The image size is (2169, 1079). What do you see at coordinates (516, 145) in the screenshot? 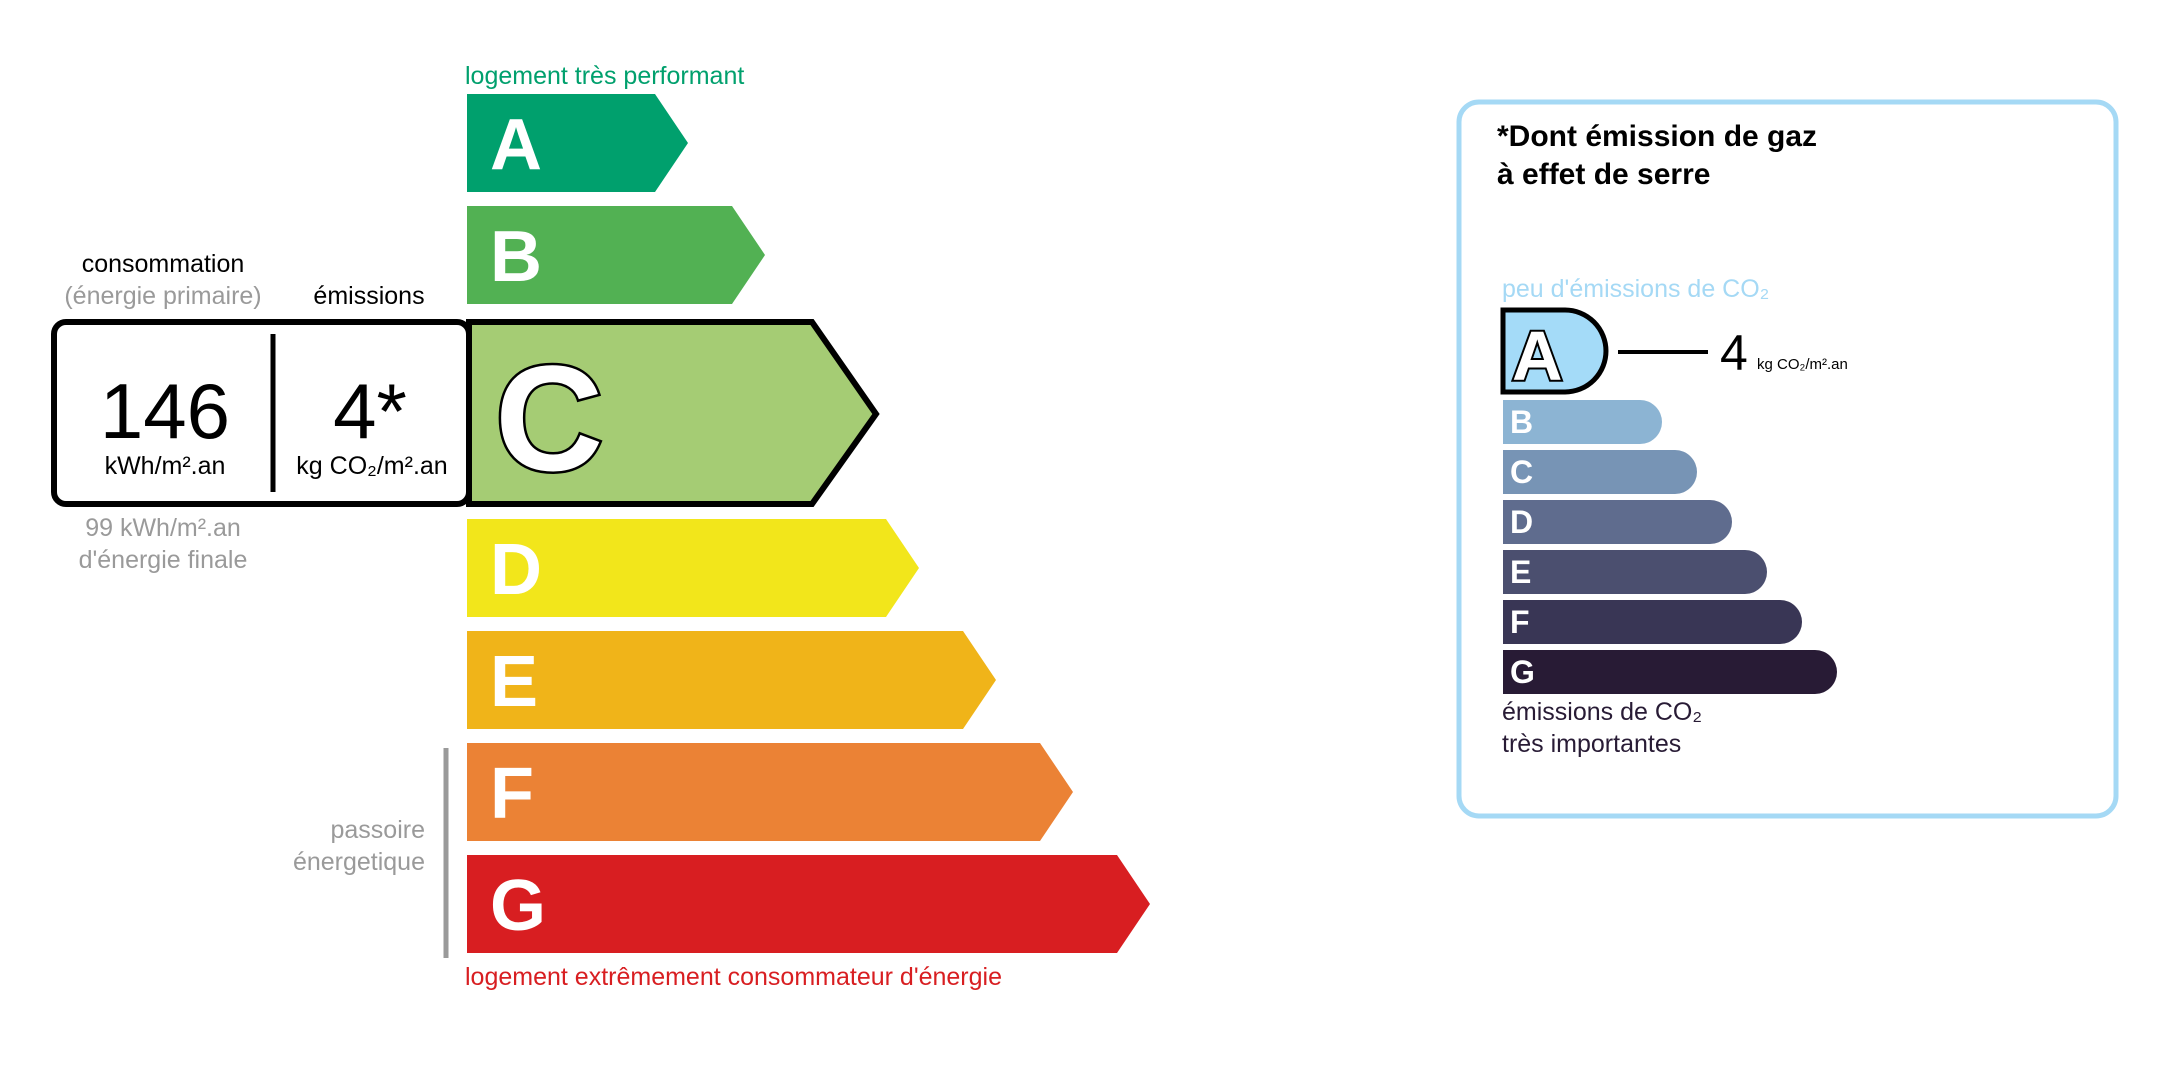
I see `energy-letter: A` at bounding box center [516, 145].